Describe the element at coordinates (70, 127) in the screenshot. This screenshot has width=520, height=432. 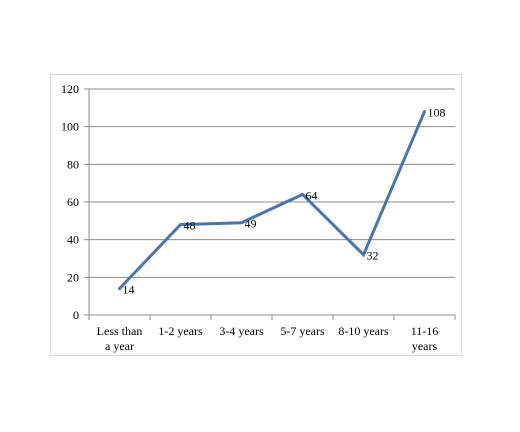
I see `y-tick-label-100: 100` at that location.